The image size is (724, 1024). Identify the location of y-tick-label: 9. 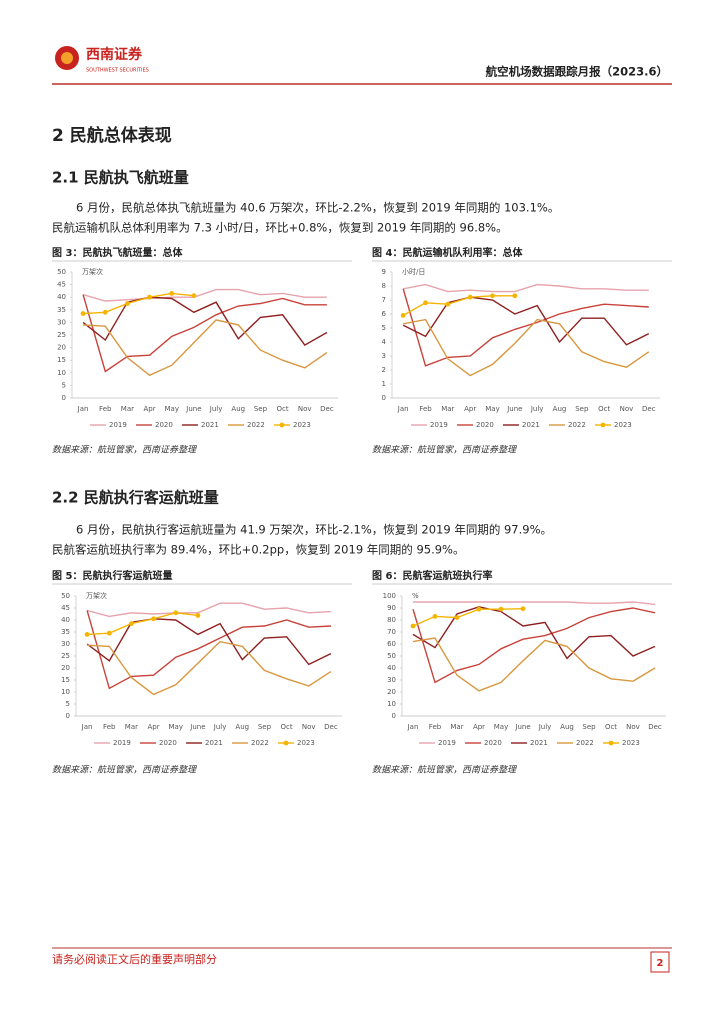
(384, 272).